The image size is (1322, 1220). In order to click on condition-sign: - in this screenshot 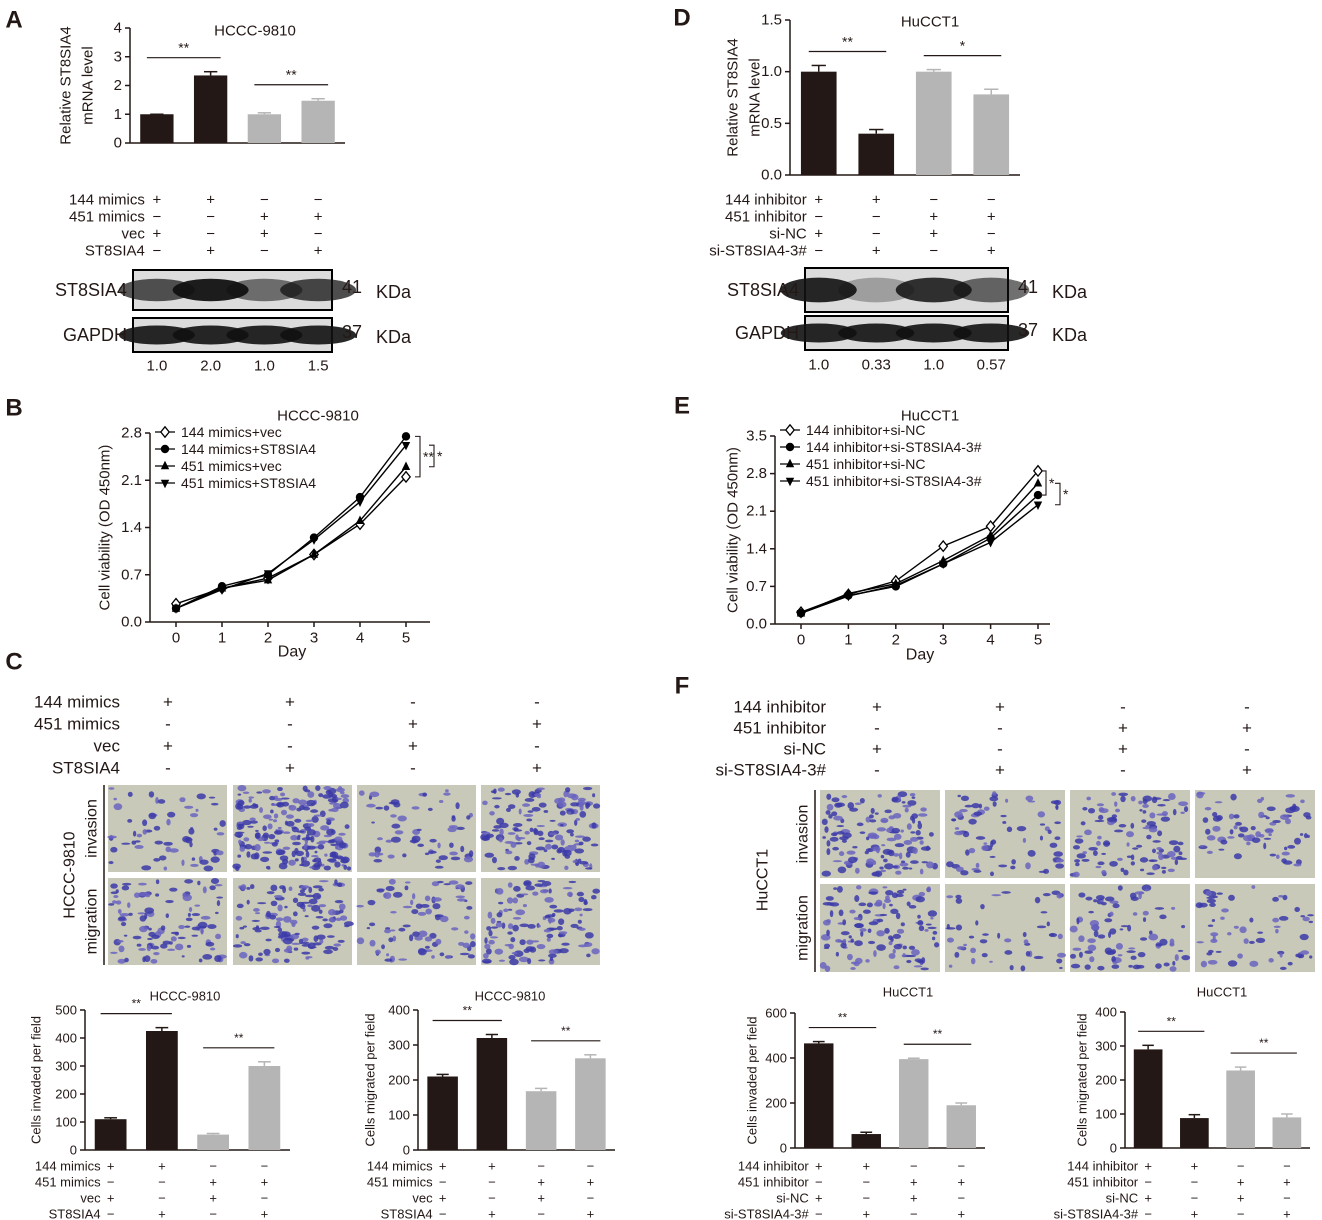, I will do `click(290, 746)`.